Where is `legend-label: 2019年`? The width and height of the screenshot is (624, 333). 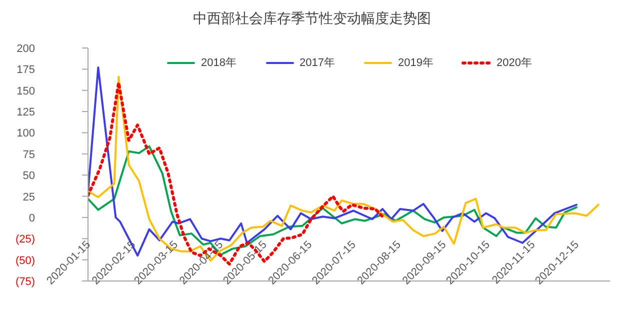 legend-label: 2019年 is located at coordinates (416, 63).